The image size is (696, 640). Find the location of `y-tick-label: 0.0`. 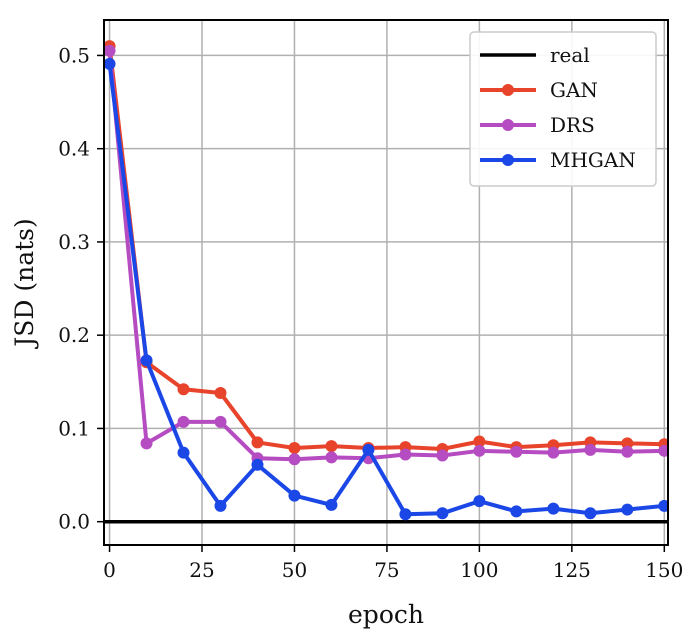

y-tick-label: 0.0 is located at coordinates (74, 522).